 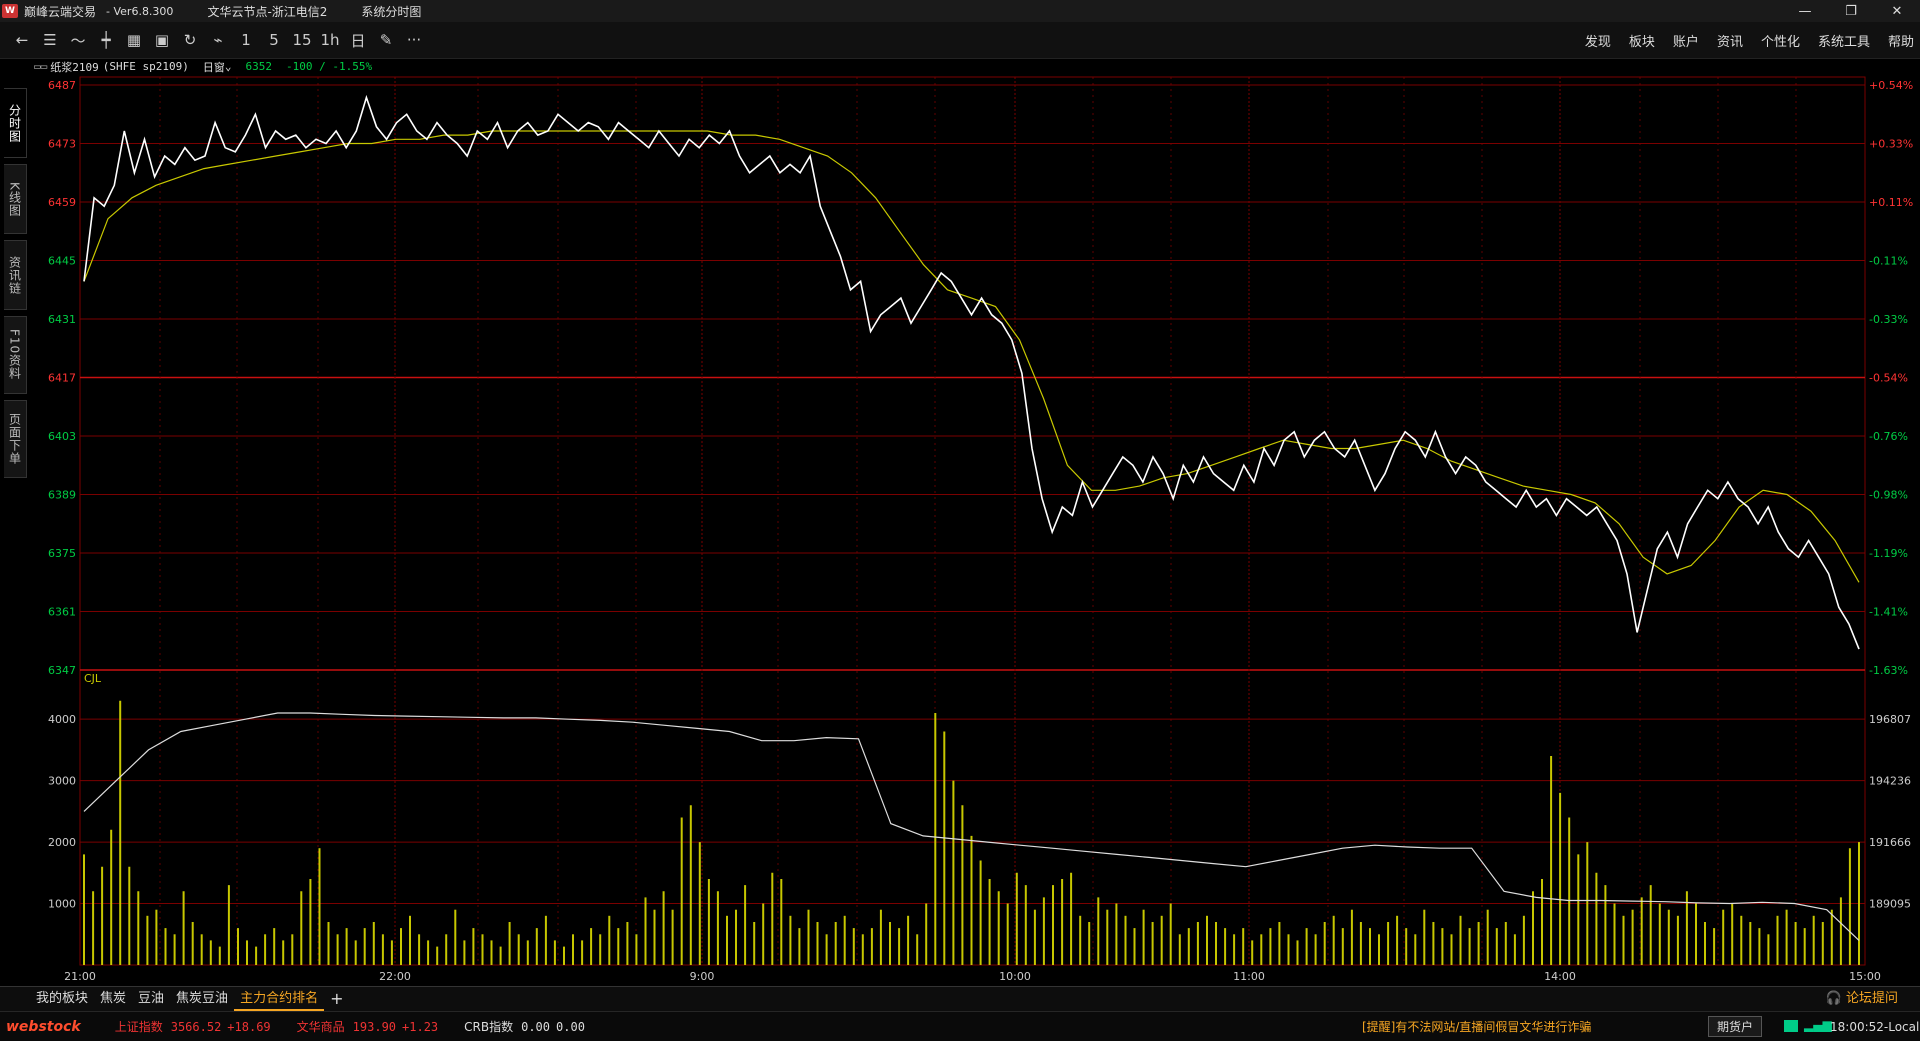 What do you see at coordinates (62, 998) in the screenshot?
I see `tab-my-sector: 我的板块` at bounding box center [62, 998].